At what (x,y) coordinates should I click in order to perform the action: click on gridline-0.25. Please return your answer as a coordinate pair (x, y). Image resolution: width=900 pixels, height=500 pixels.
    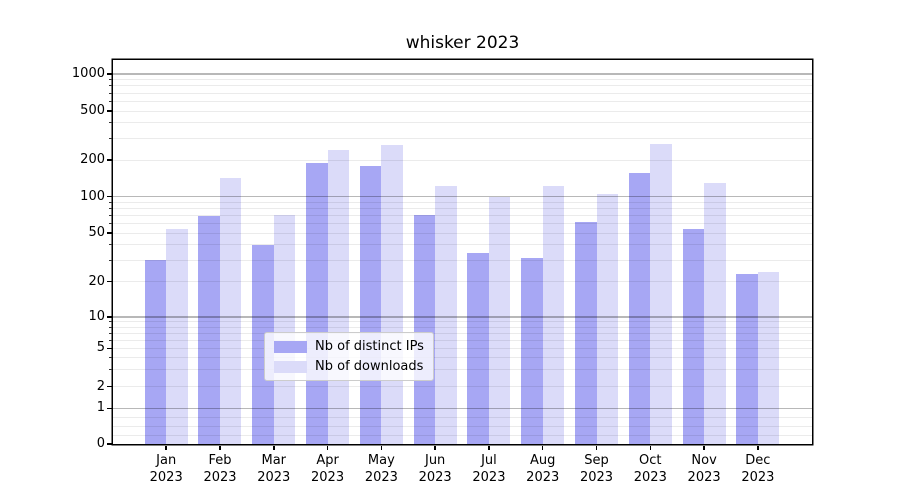
    Looking at the image, I should click on (462, 435).